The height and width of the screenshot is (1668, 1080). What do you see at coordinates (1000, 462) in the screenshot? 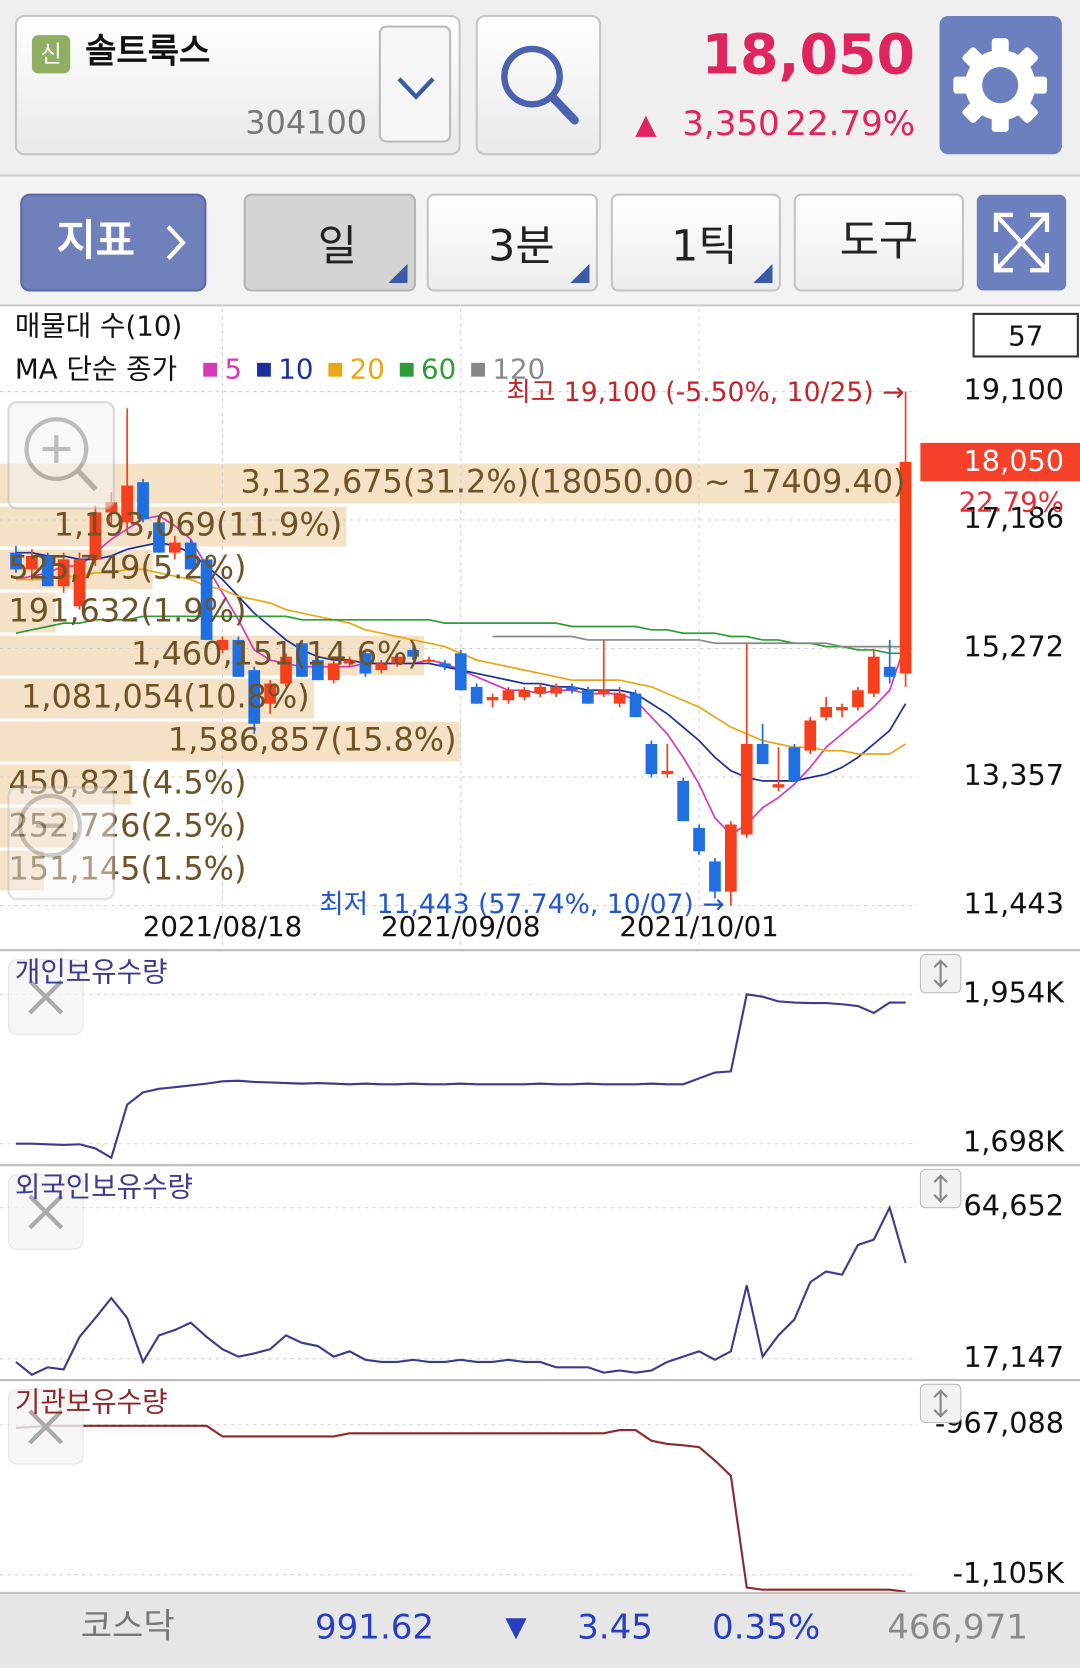
I see `last-price-tag` at bounding box center [1000, 462].